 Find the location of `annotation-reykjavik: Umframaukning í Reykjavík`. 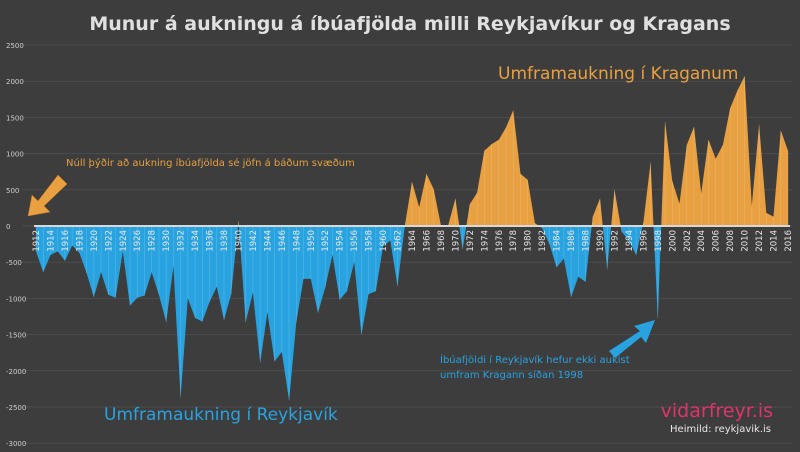

annotation-reykjavik: Umframaukning í Reykjavík is located at coordinates (221, 415).